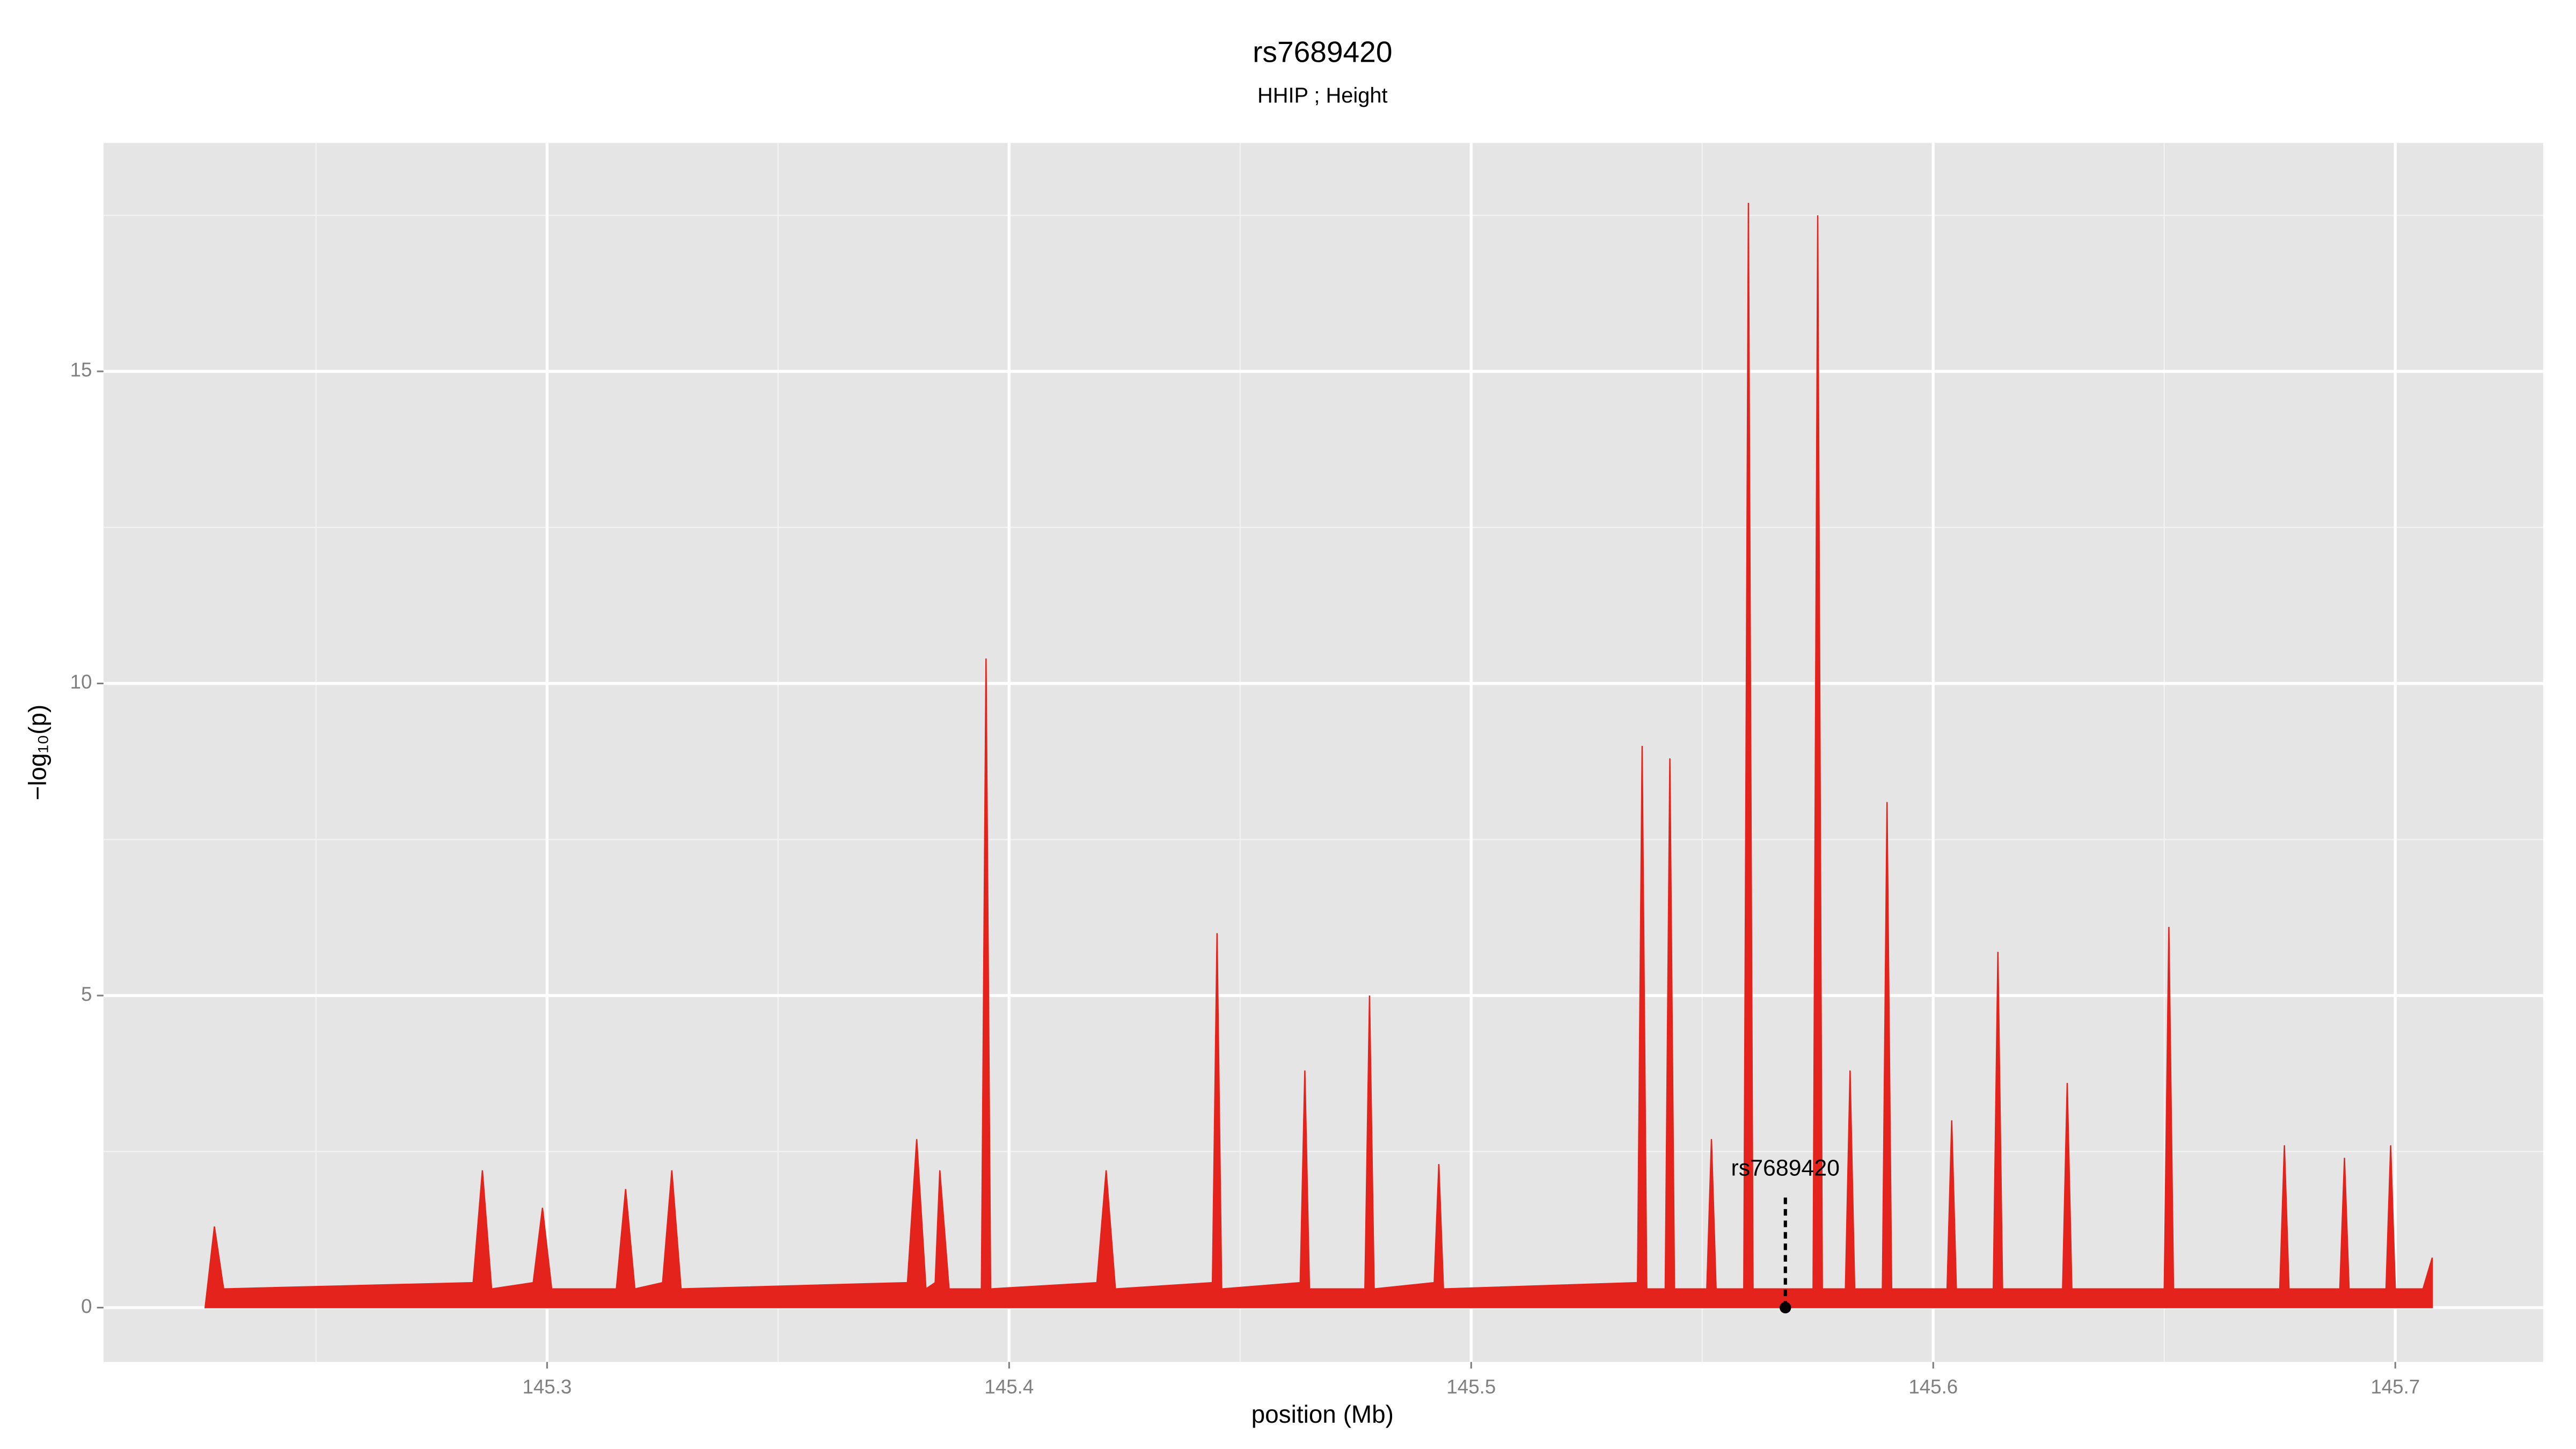 The width and height of the screenshot is (2576, 1449). What do you see at coordinates (547, 1386) in the screenshot?
I see `x-tick-label: 145.3` at bounding box center [547, 1386].